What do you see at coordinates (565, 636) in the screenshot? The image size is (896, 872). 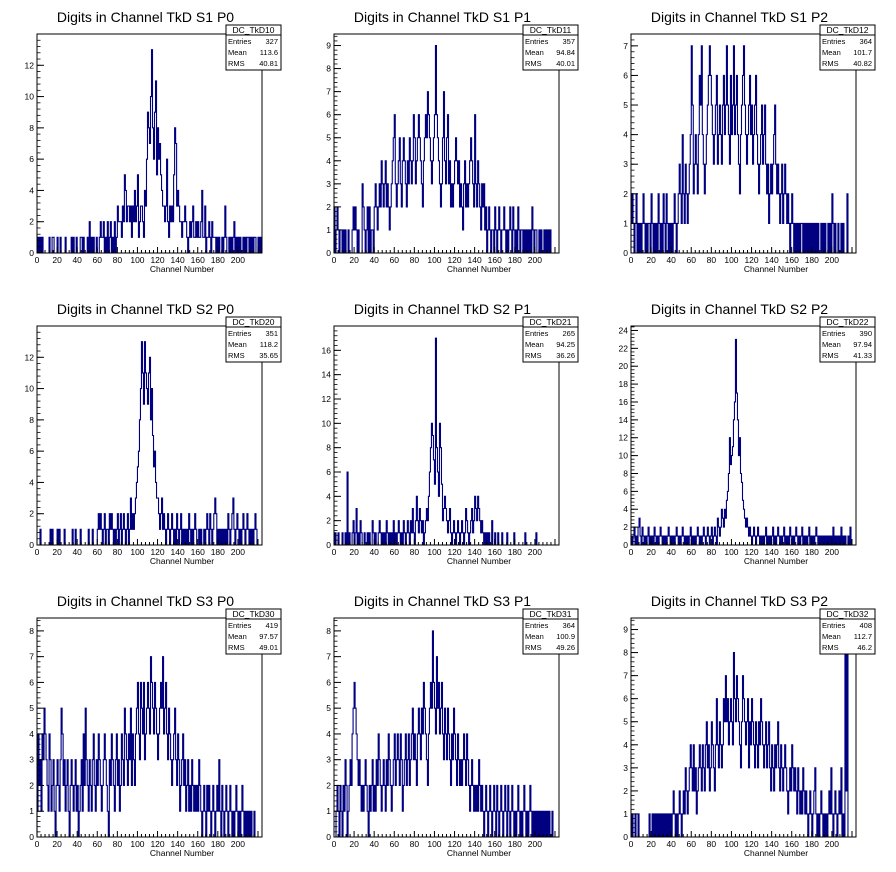 I see `stats-value: 100.9` at bounding box center [565, 636].